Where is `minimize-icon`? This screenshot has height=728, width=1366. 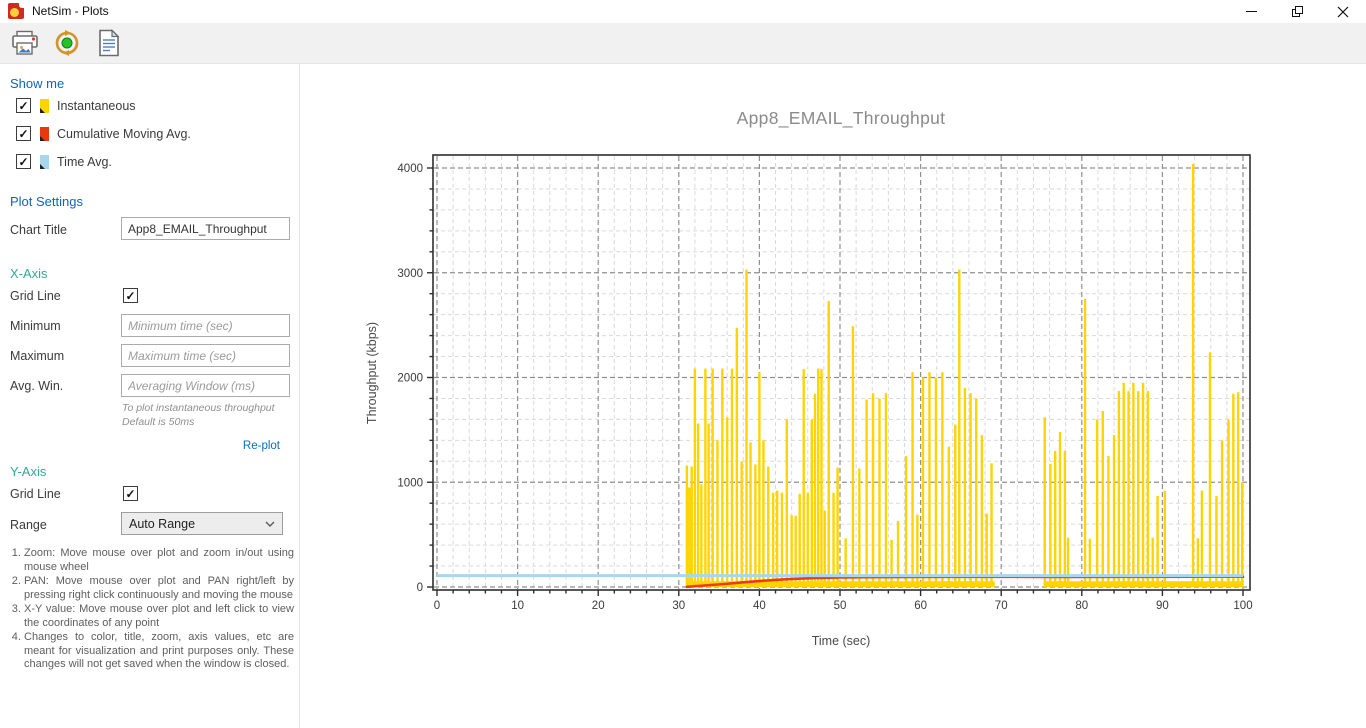
minimize-icon is located at coordinates (1251, 11).